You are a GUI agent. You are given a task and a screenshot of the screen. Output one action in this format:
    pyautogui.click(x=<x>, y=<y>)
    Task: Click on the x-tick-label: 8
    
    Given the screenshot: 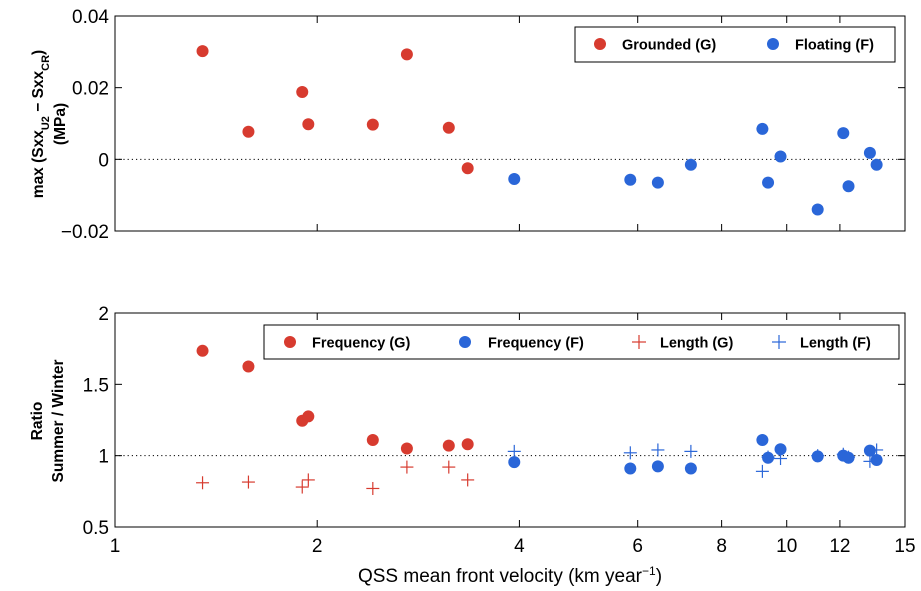 What is the action you would take?
    pyautogui.click(x=721, y=546)
    